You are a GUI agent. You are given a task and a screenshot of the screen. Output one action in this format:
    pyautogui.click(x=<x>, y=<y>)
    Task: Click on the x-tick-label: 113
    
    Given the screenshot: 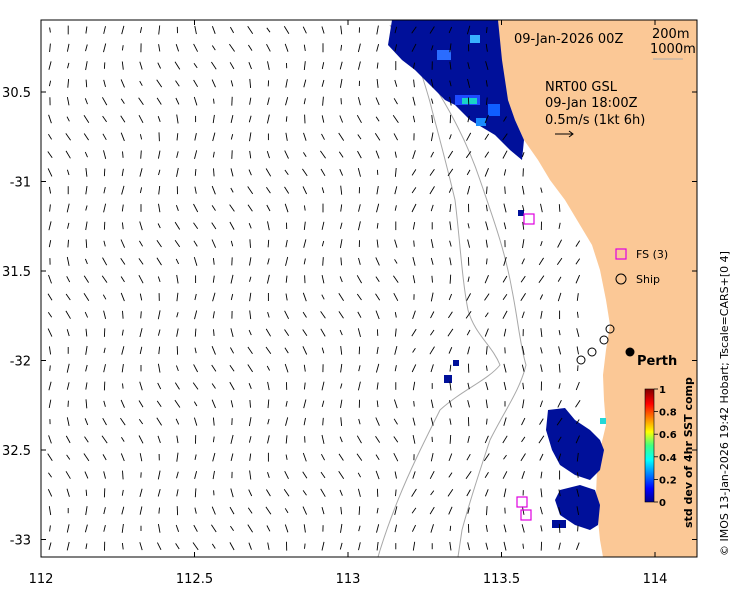 What is the action you would take?
    pyautogui.click(x=348, y=579)
    